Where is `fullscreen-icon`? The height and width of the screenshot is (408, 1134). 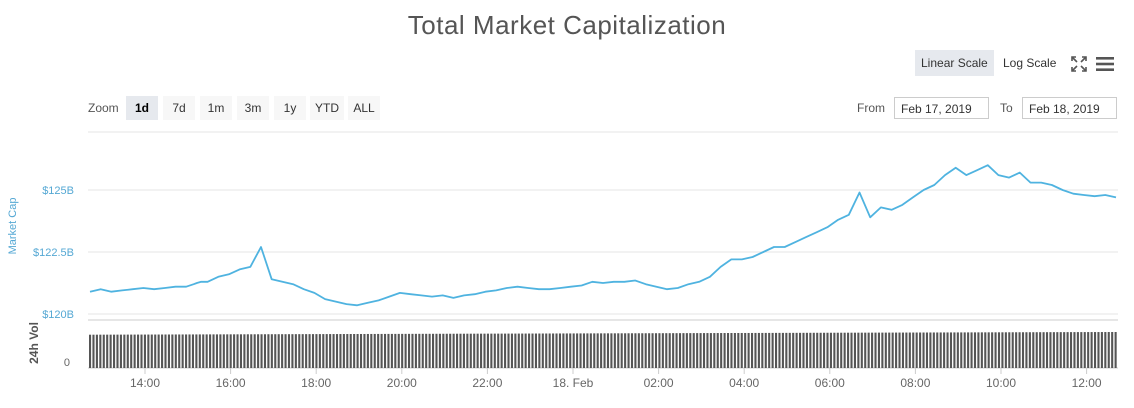
fullscreen-icon is located at coordinates (1079, 64).